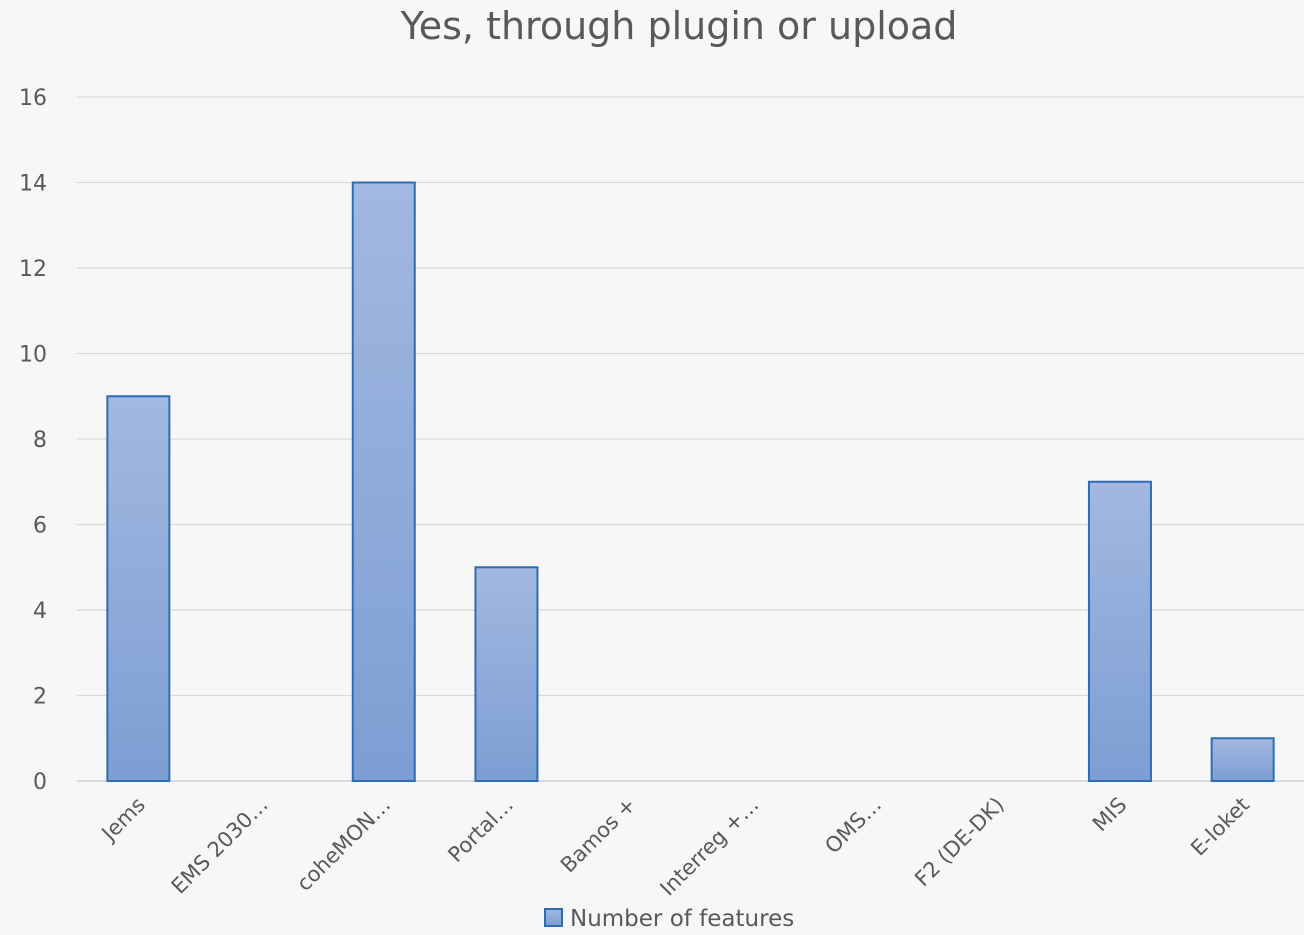  I want to click on legend-label: Number of features, so click(682, 919).